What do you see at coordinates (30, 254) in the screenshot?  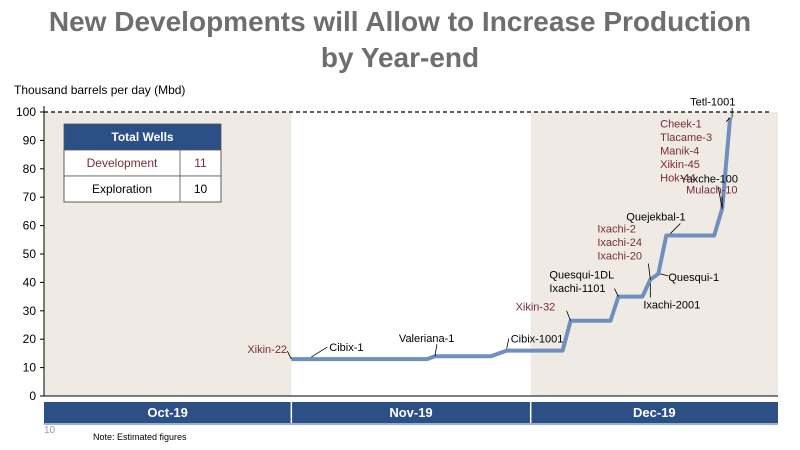 I see `y-tick-label: 50` at bounding box center [30, 254].